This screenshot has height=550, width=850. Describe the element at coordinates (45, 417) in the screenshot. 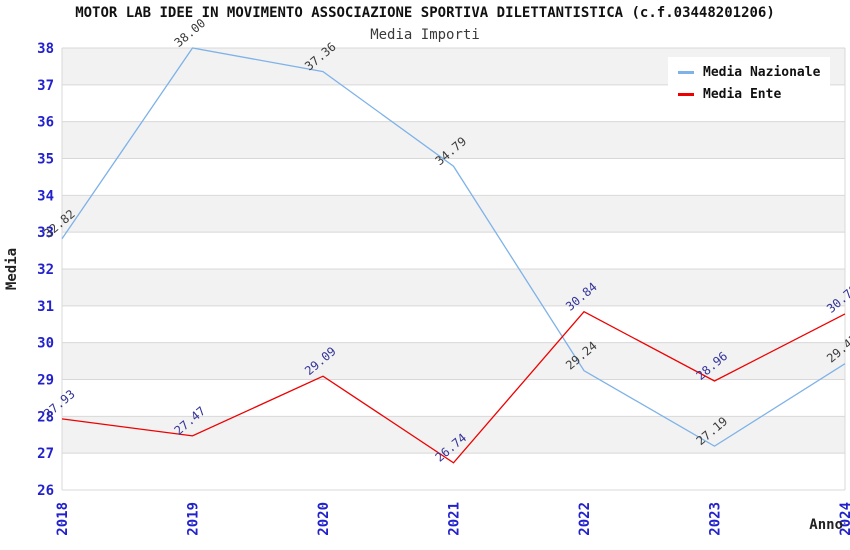

I see `y-tick-label: 28` at that location.